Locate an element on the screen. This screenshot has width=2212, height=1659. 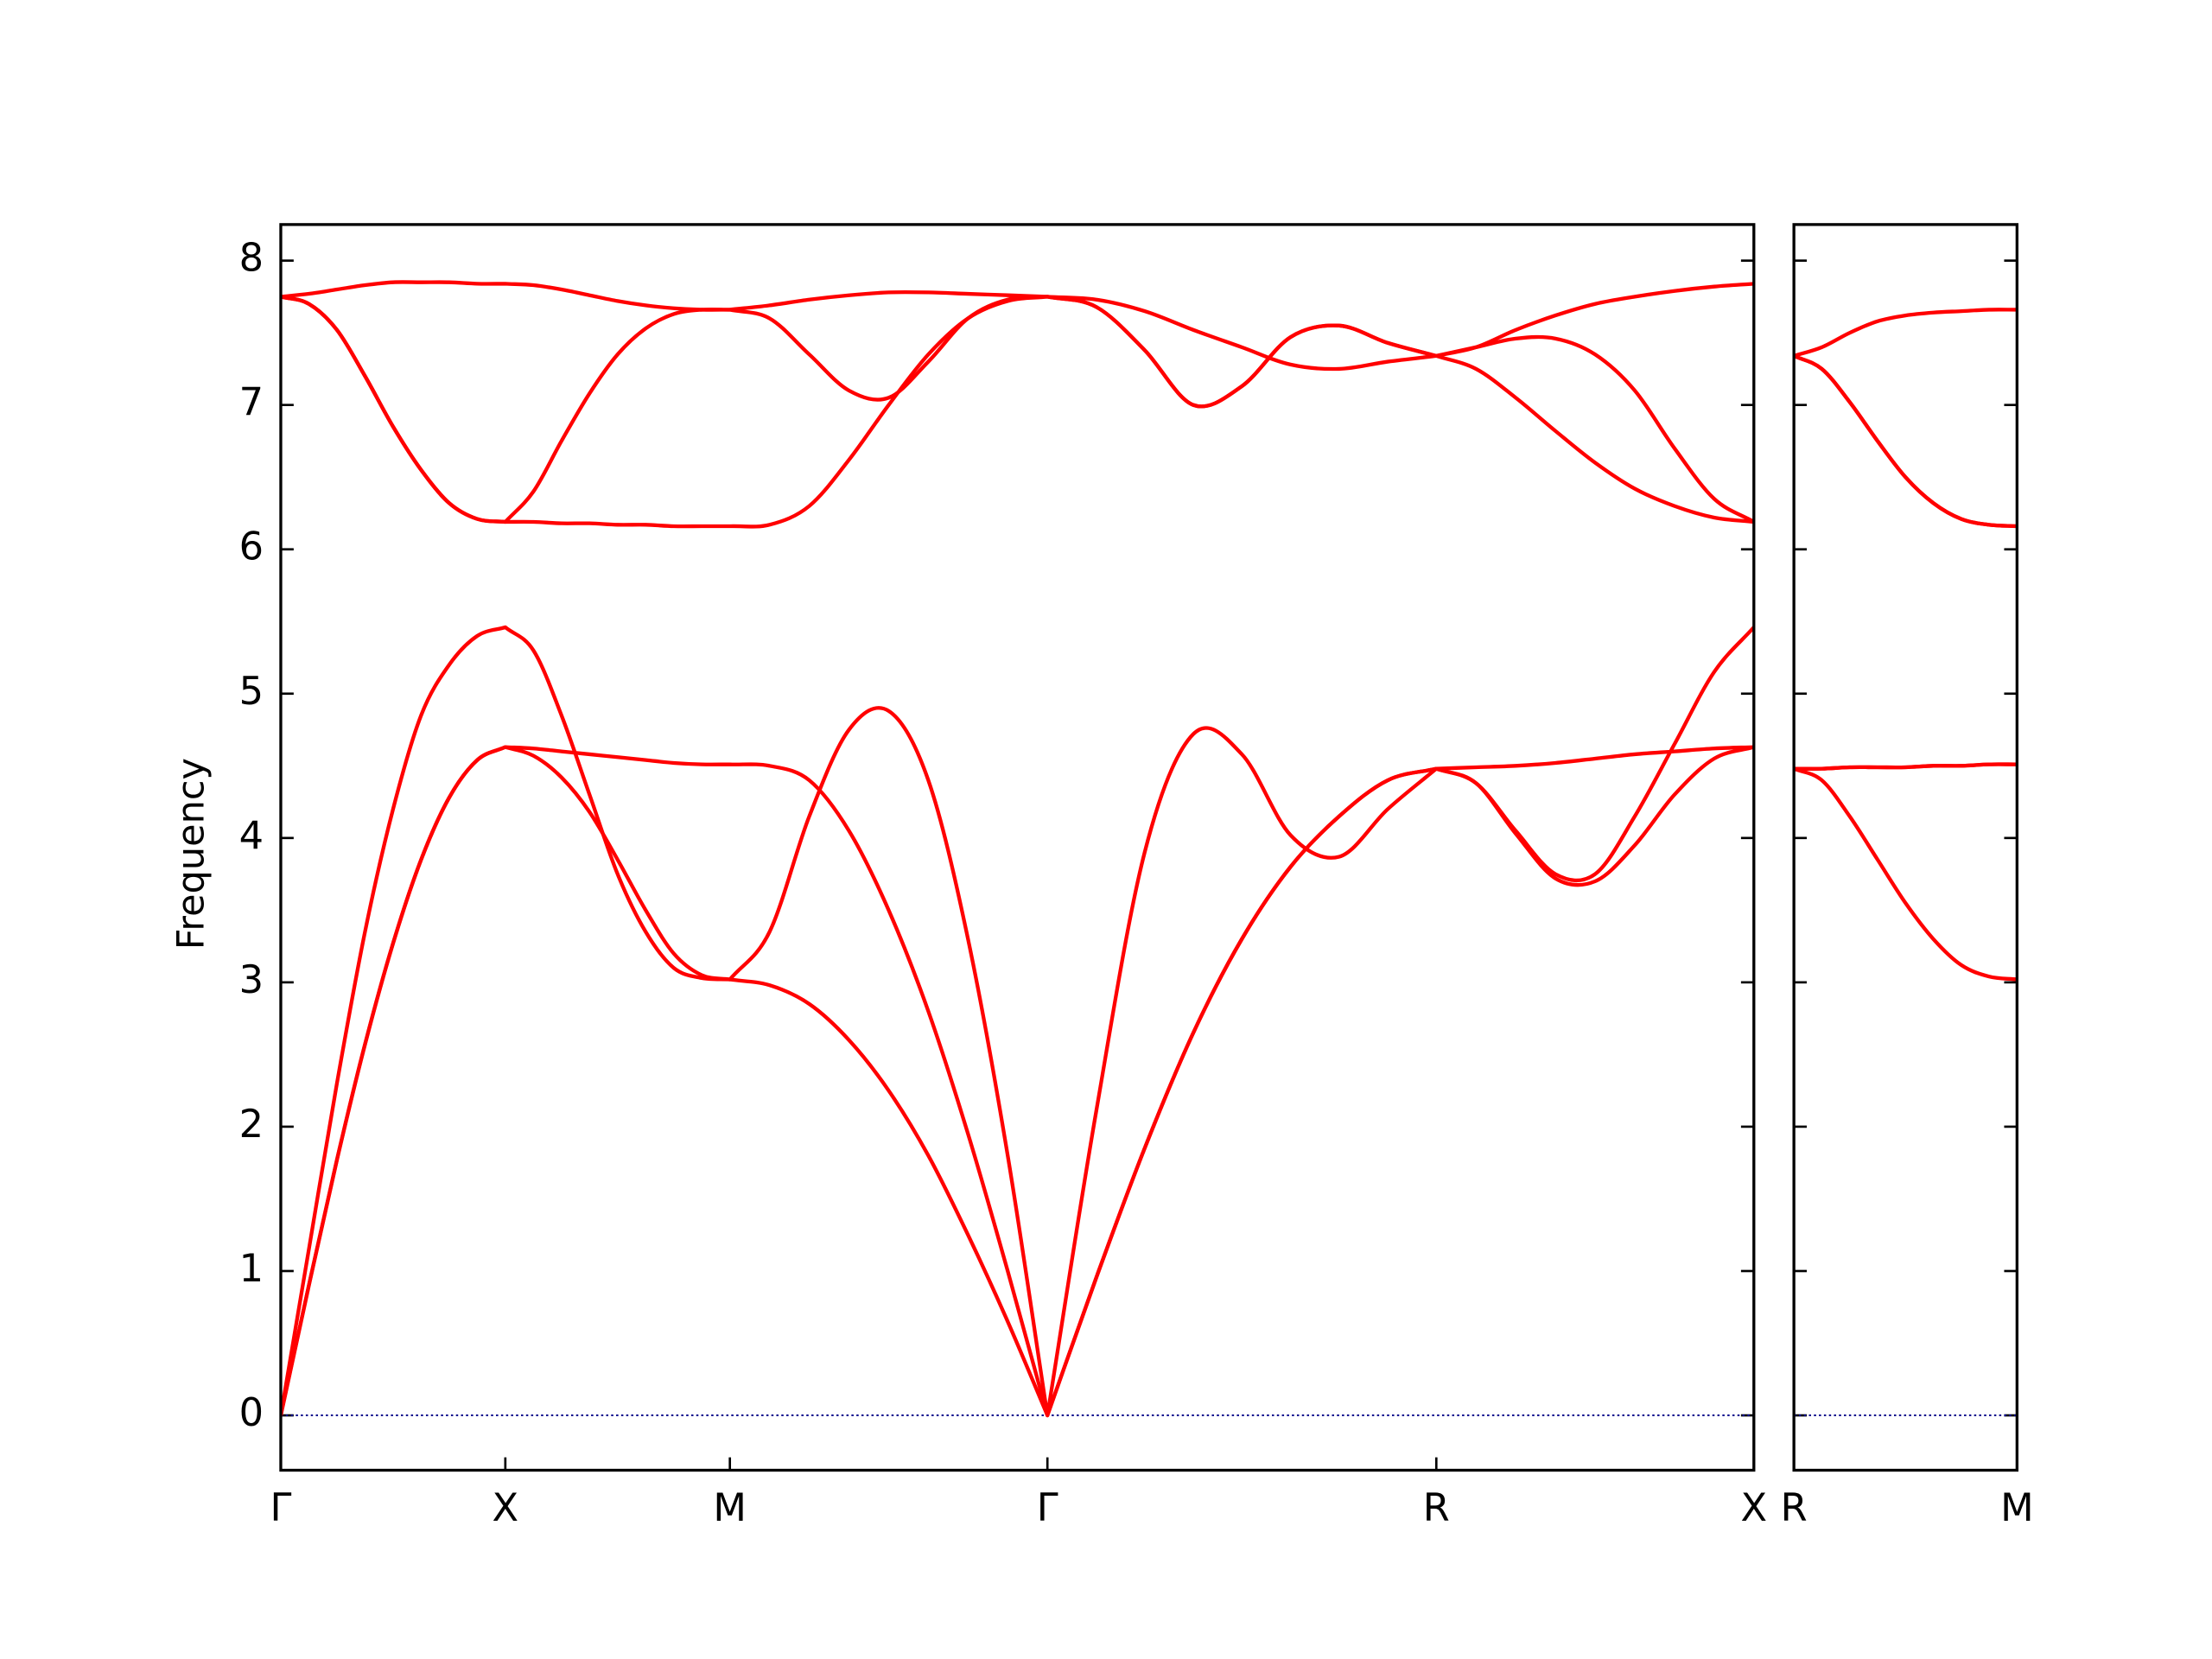
y-tick-label: 1 is located at coordinates (251, 1268).